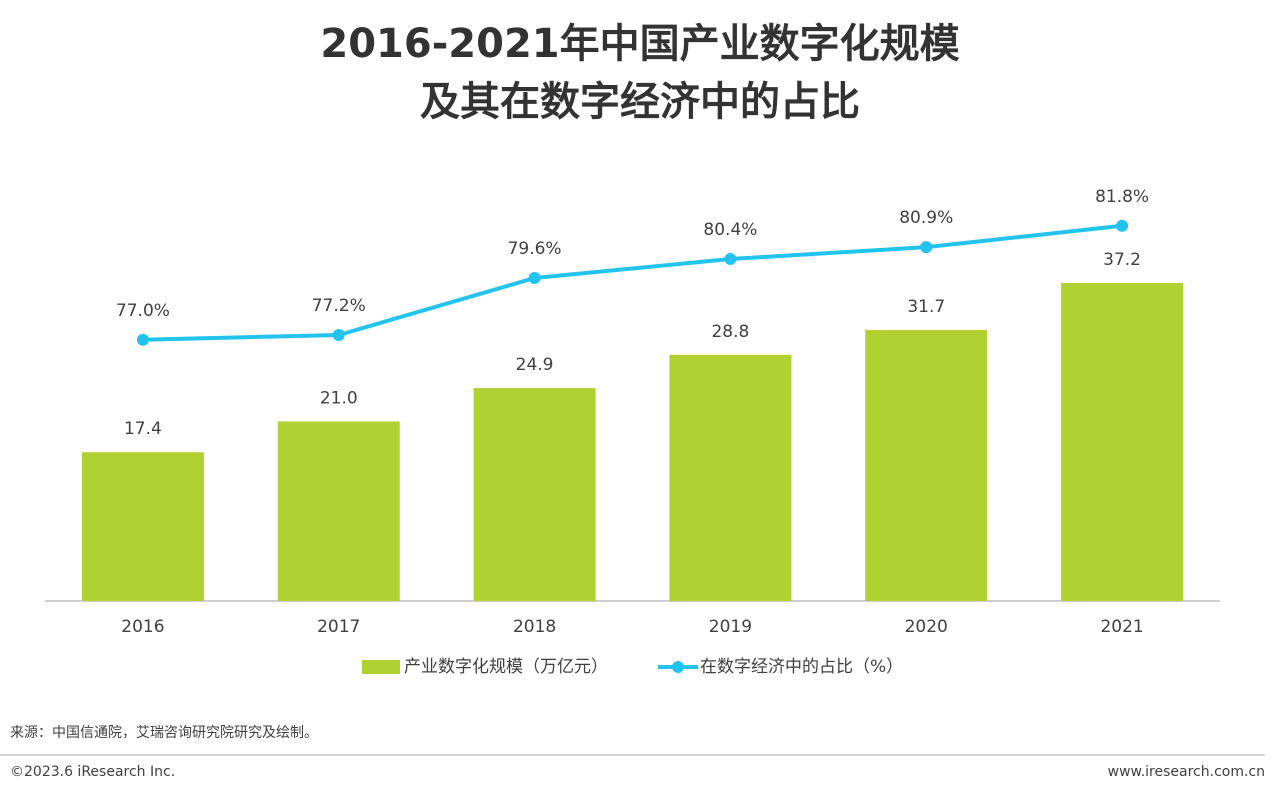 Image resolution: width=1280 pixels, height=796 pixels. What do you see at coordinates (926, 627) in the screenshot?
I see `x-tick-label: 2020` at bounding box center [926, 627].